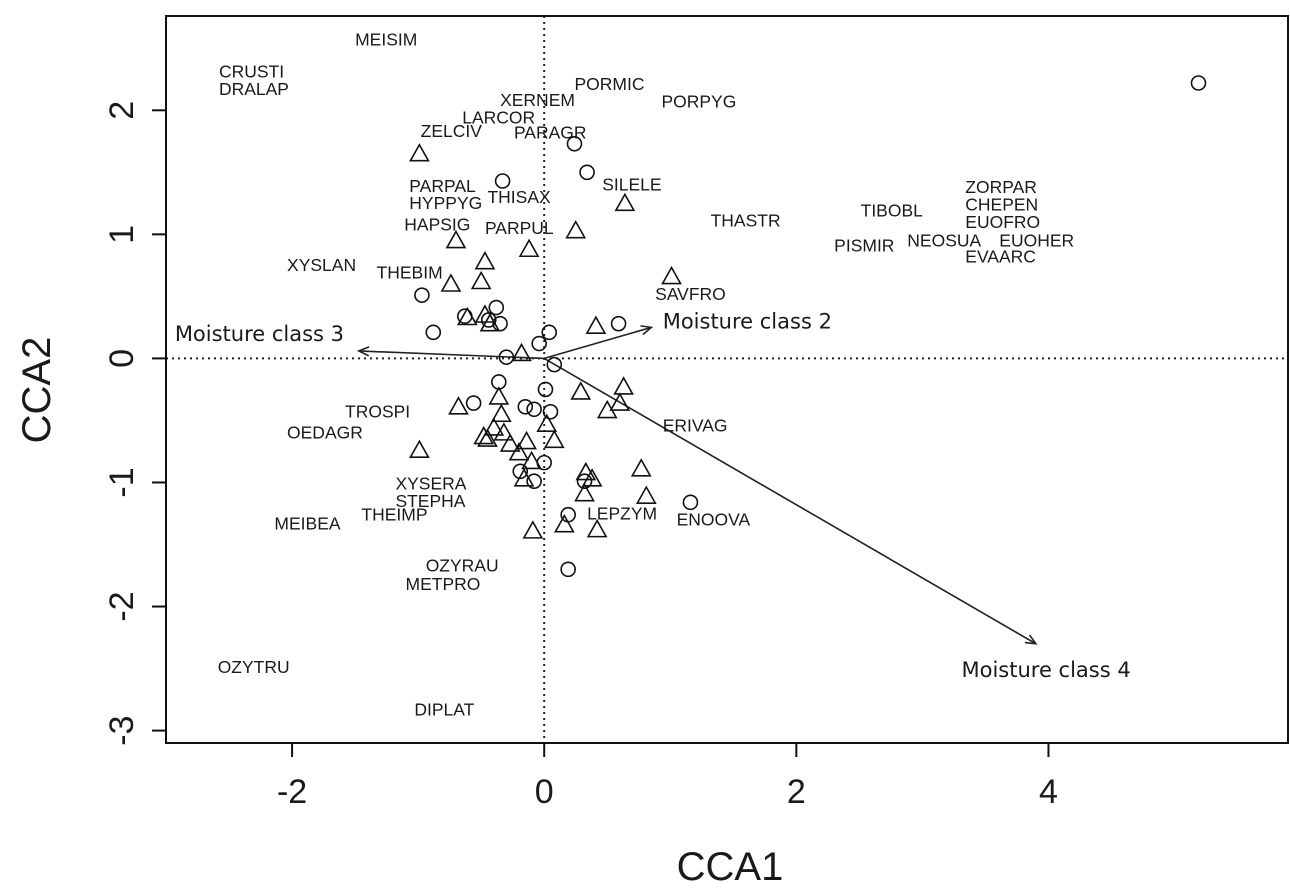  Describe the element at coordinates (394, 515) in the screenshot. I see `species-label: THEIMP` at that location.